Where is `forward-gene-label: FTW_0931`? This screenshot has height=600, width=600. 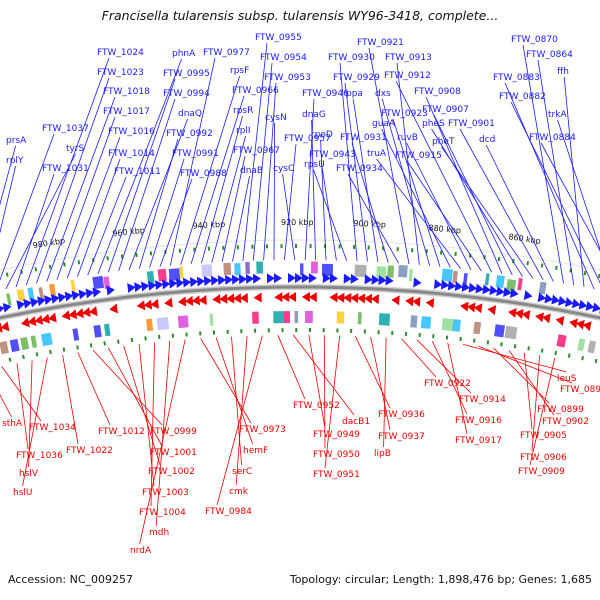
forward-gene-label: FTW_0931 is located at coordinates (363, 138).